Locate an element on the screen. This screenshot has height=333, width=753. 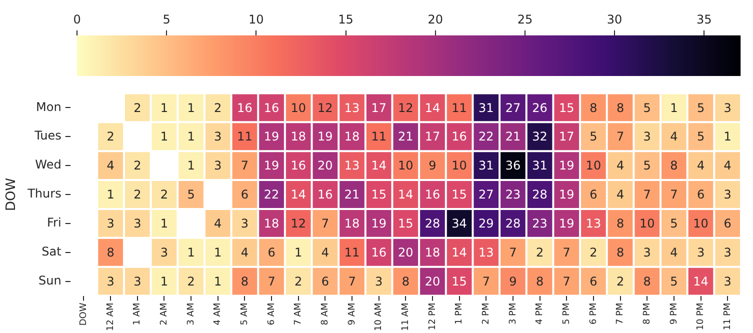
x-tick-label: 5 PM is located at coordinates (567, 313).